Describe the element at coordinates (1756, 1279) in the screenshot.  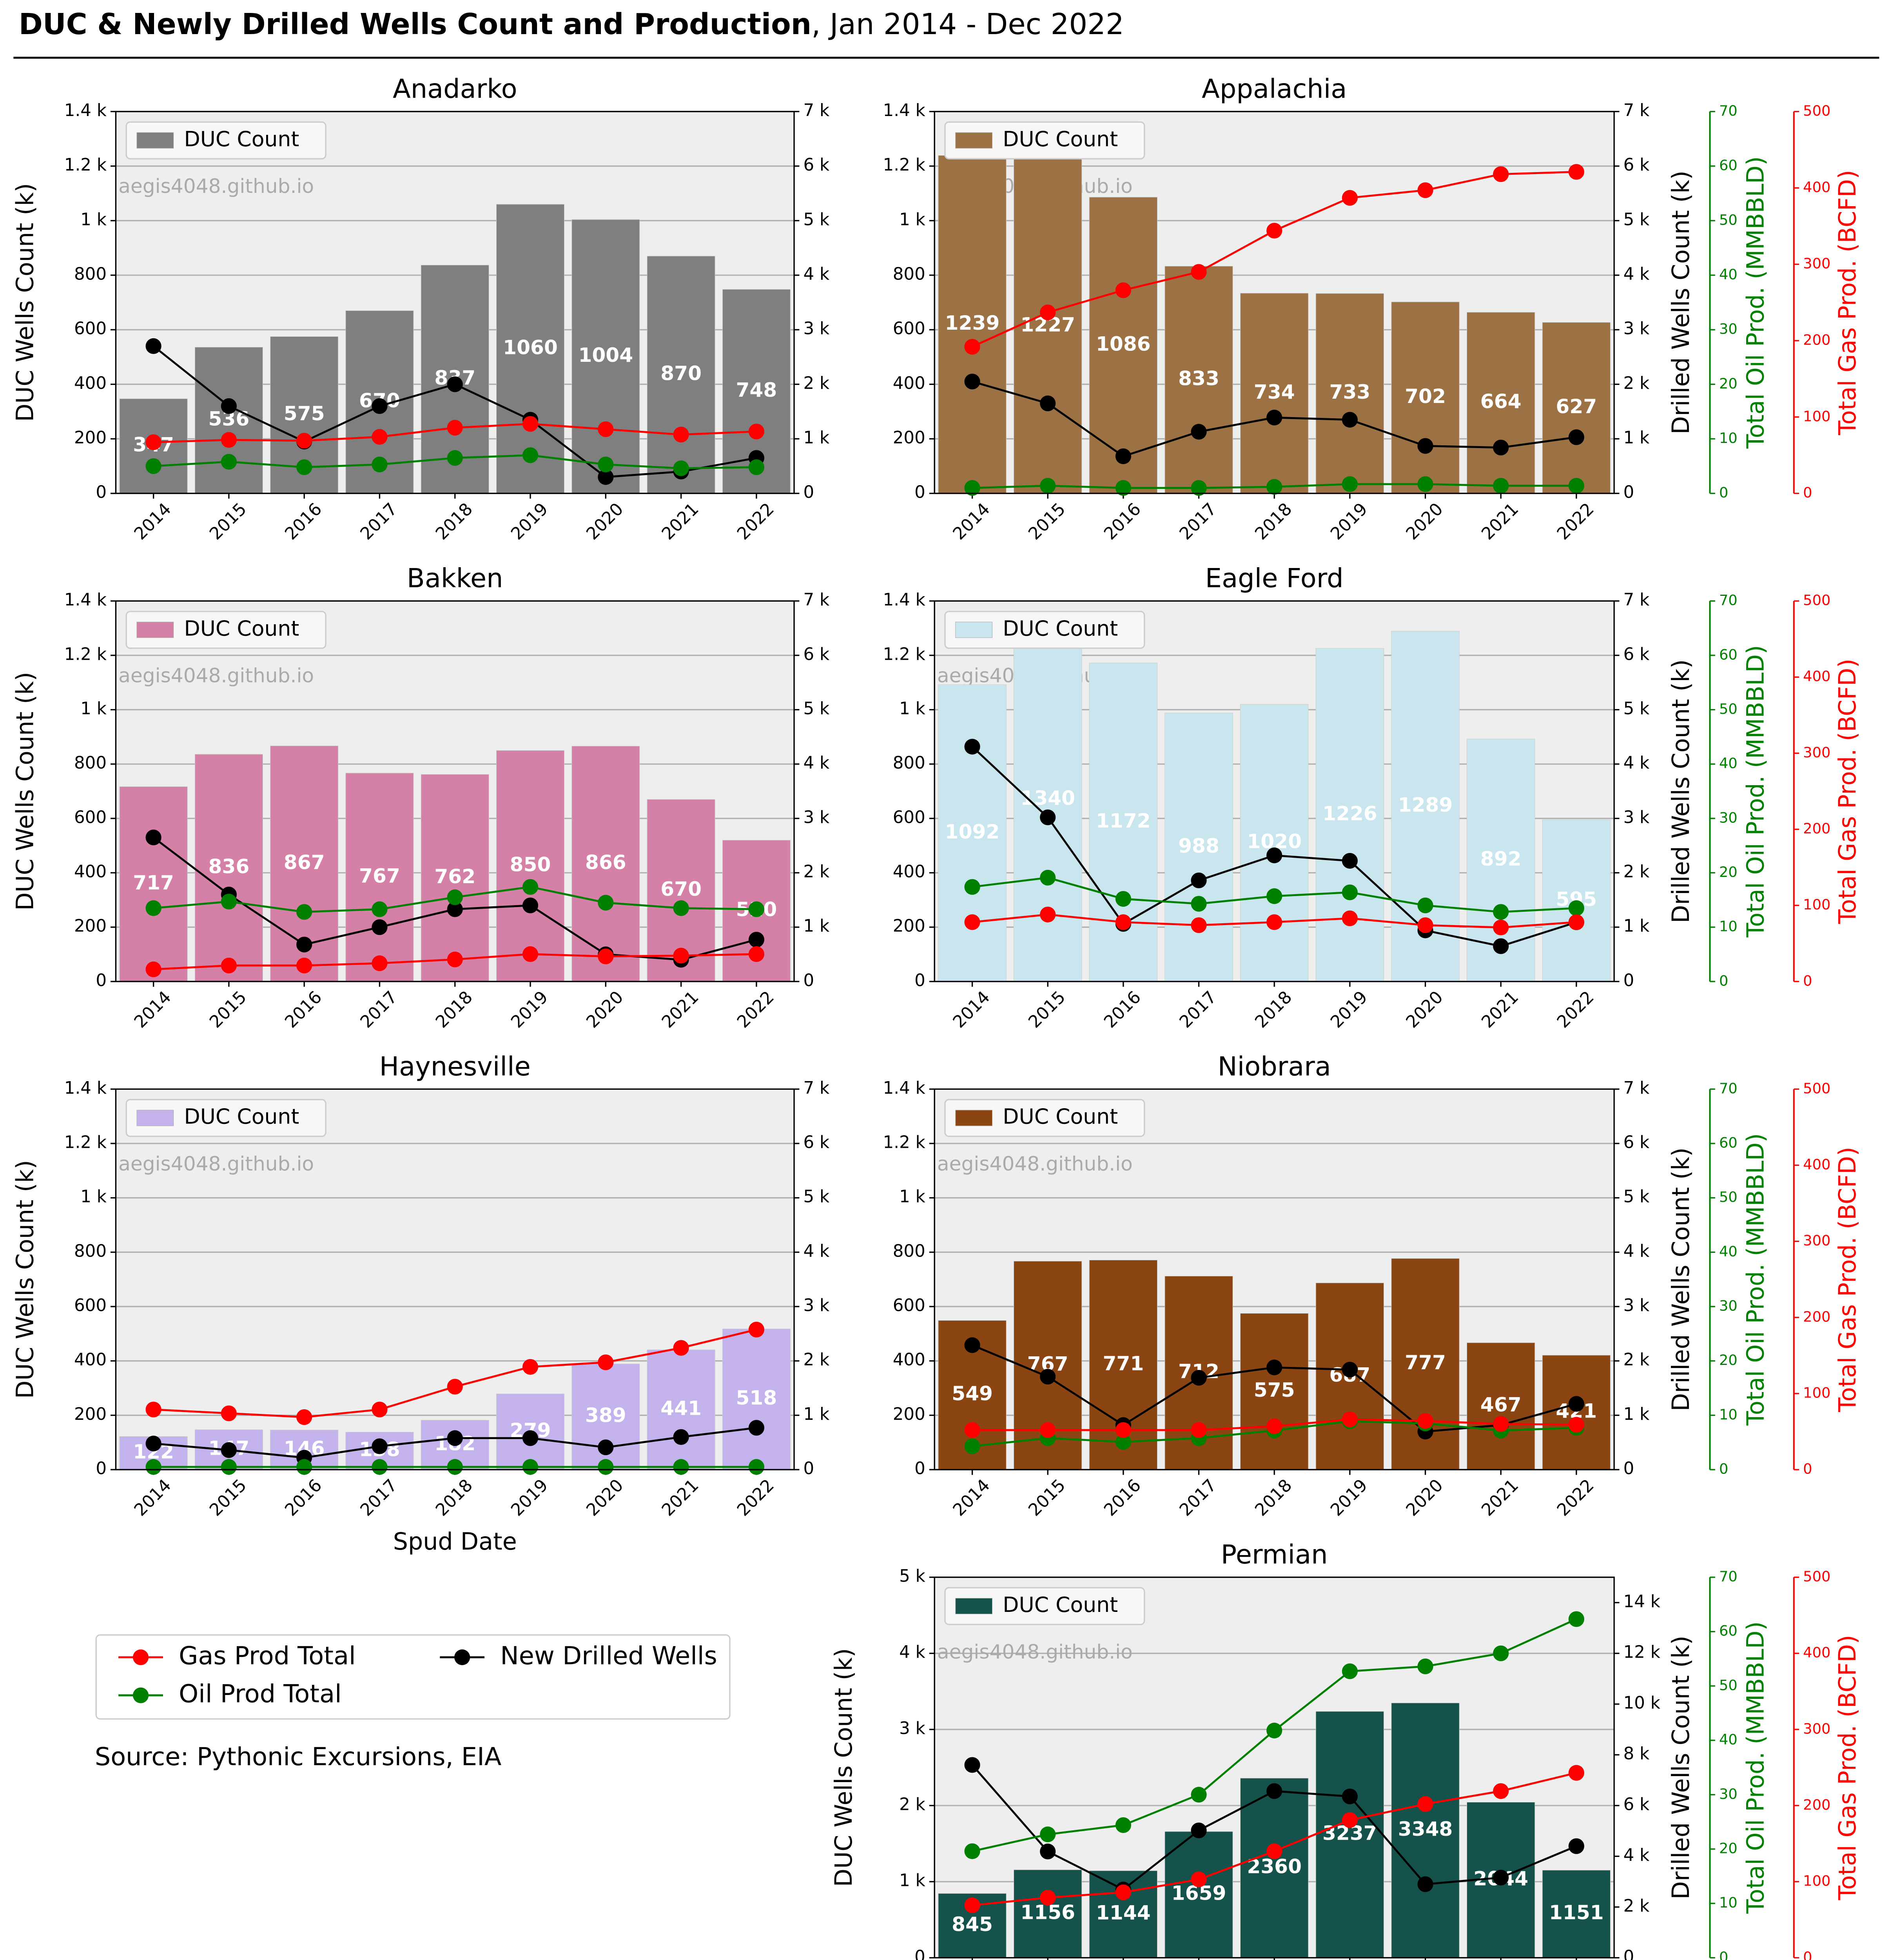
I see `y3-axis-label: Total Oil Prod. (MMBBLD)` at that location.